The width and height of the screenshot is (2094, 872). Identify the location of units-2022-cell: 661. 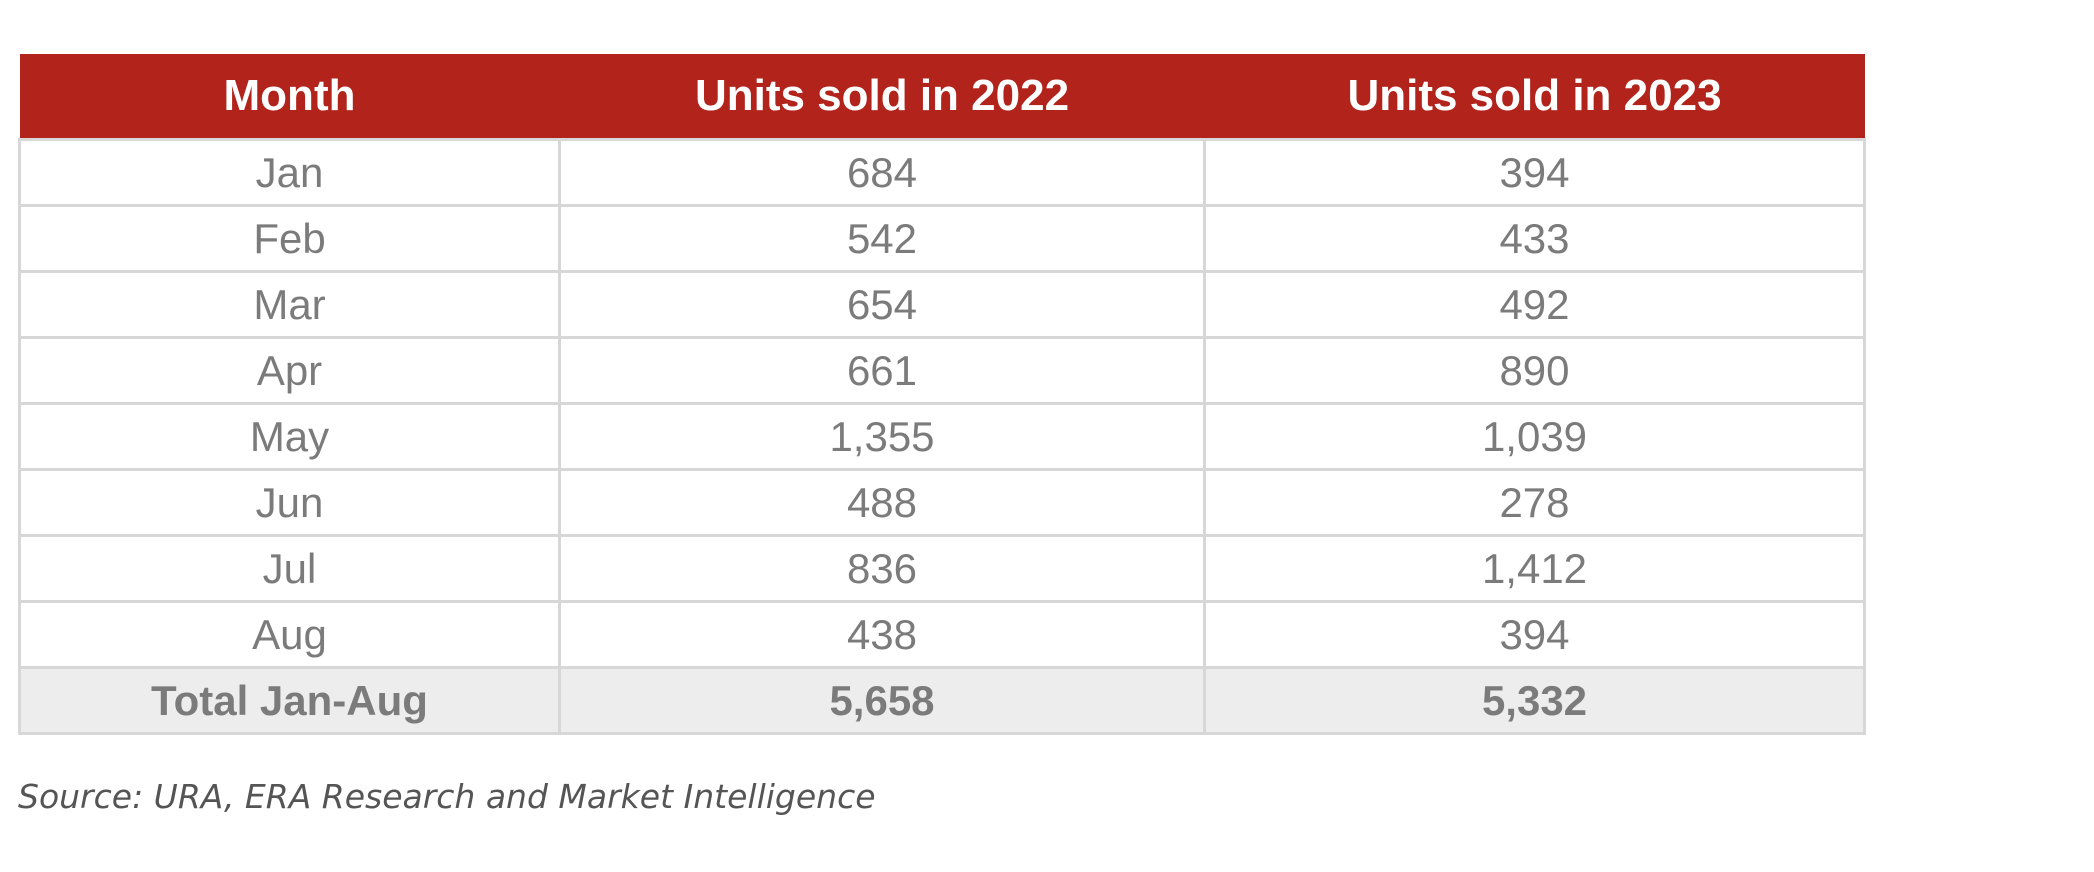
(882, 370).